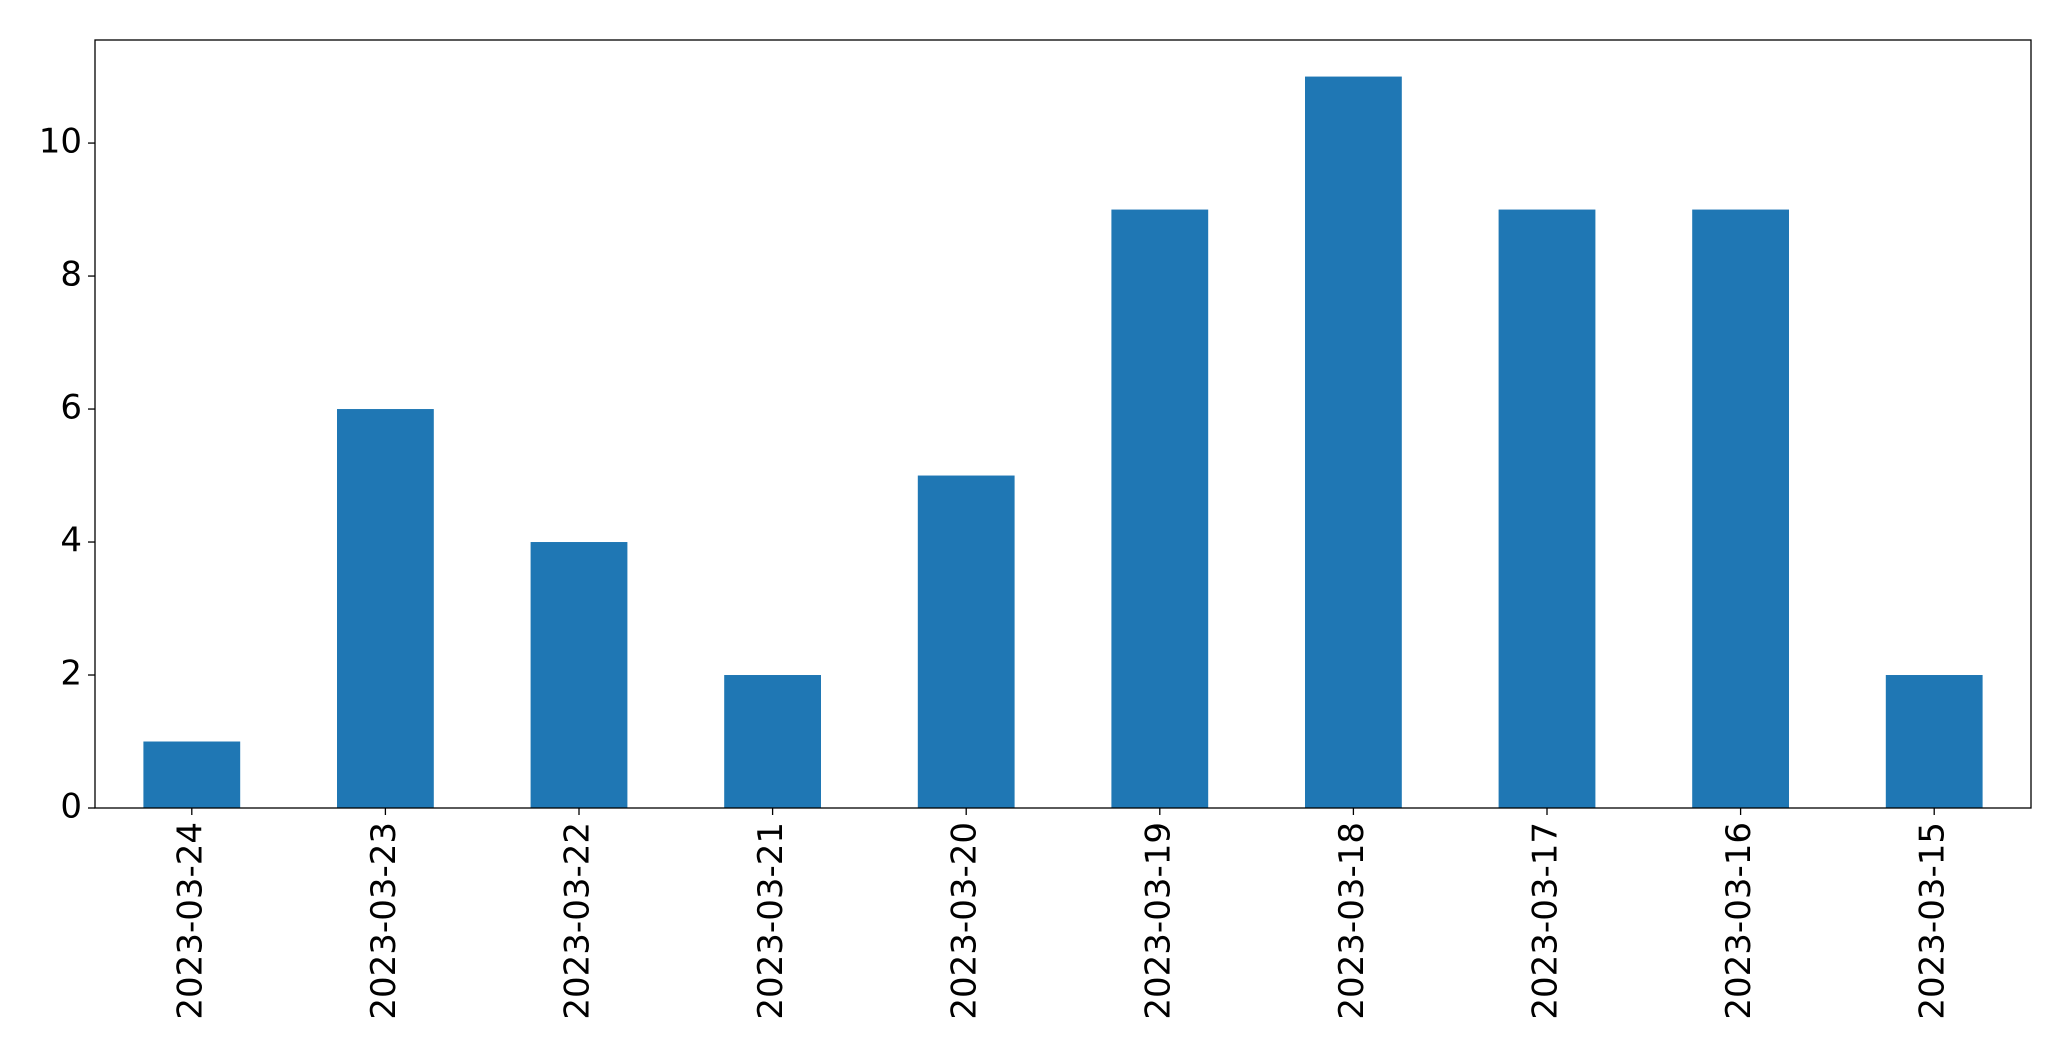 This screenshot has width=2071, height=1061. I want to click on x-tick-label: 2023-03-21, so click(771, 921).